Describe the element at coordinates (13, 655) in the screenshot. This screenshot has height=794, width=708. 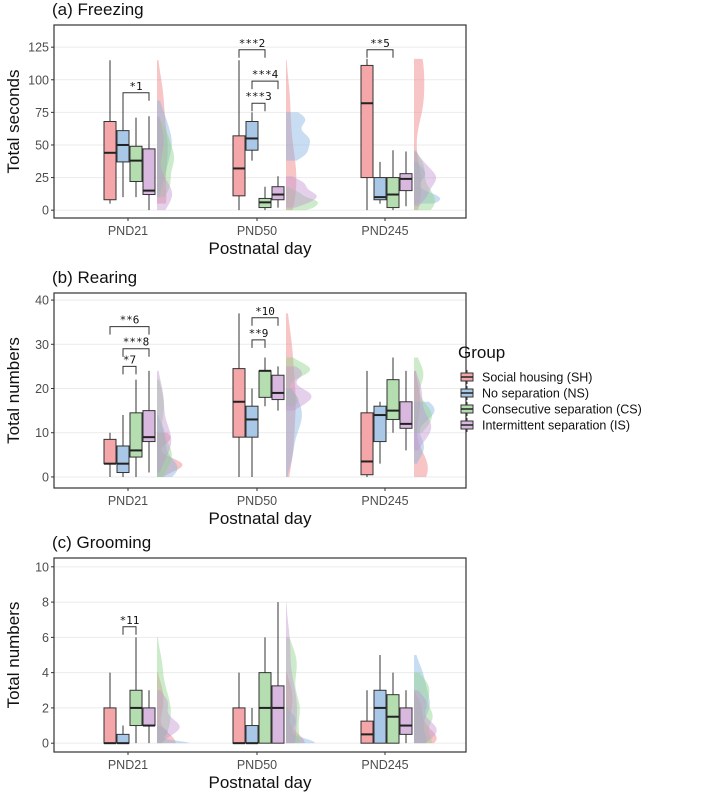
I see `y-axis-title: Total numbers` at that location.